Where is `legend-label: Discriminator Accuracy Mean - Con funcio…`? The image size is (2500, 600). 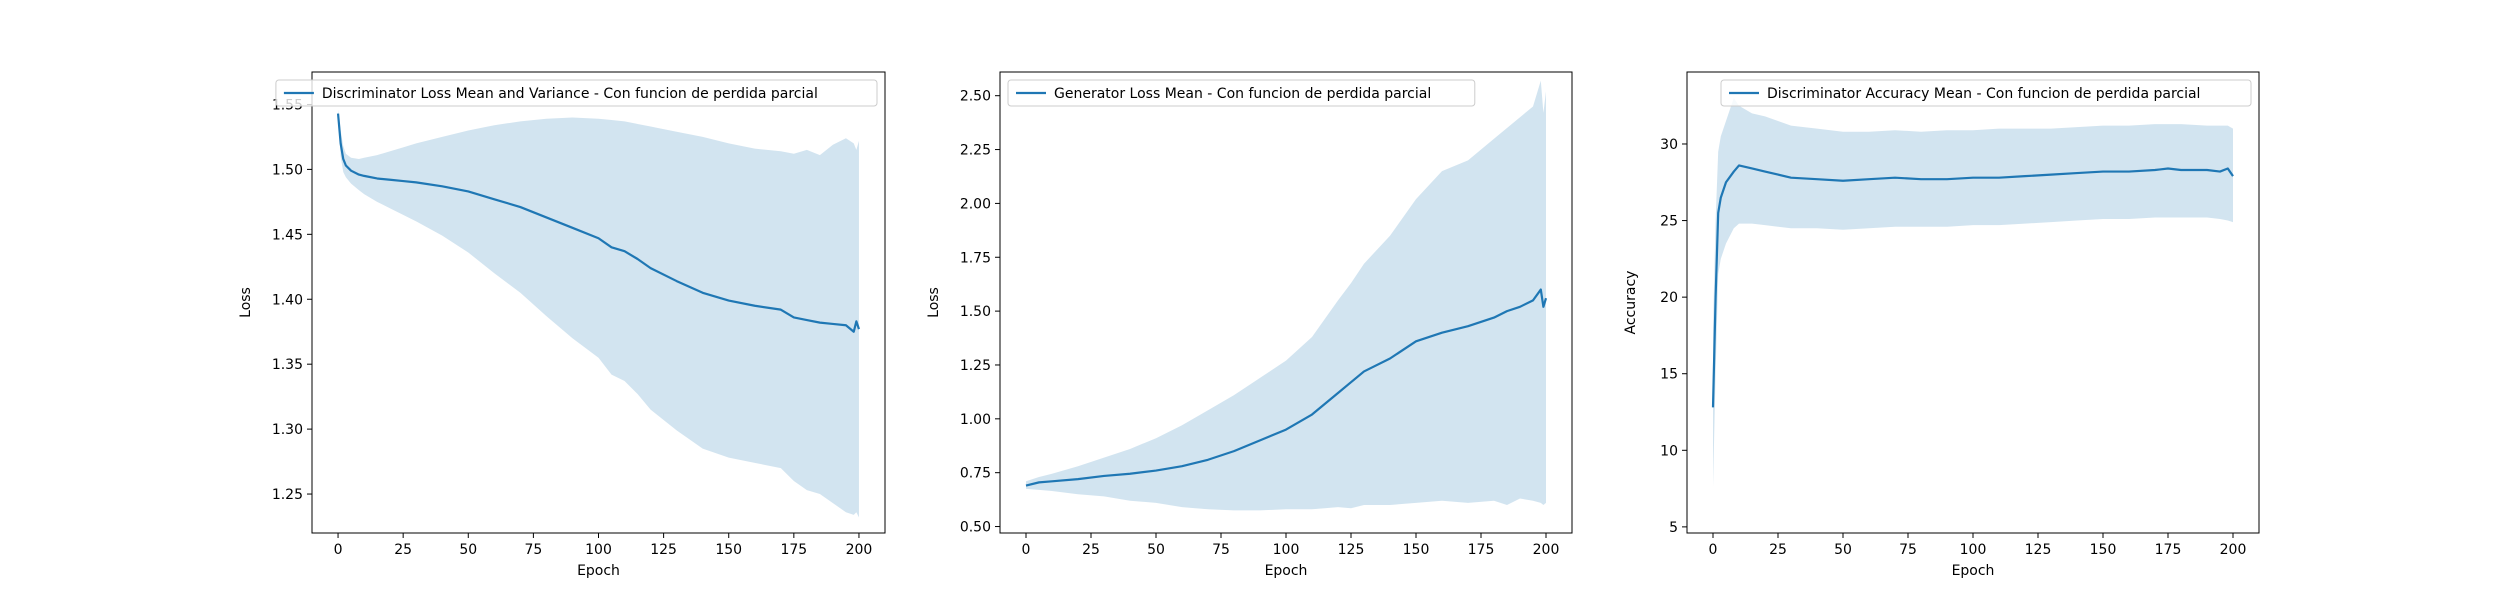
legend-label: Discriminator Accuracy Mean - Con funcio… is located at coordinates (1983, 94).